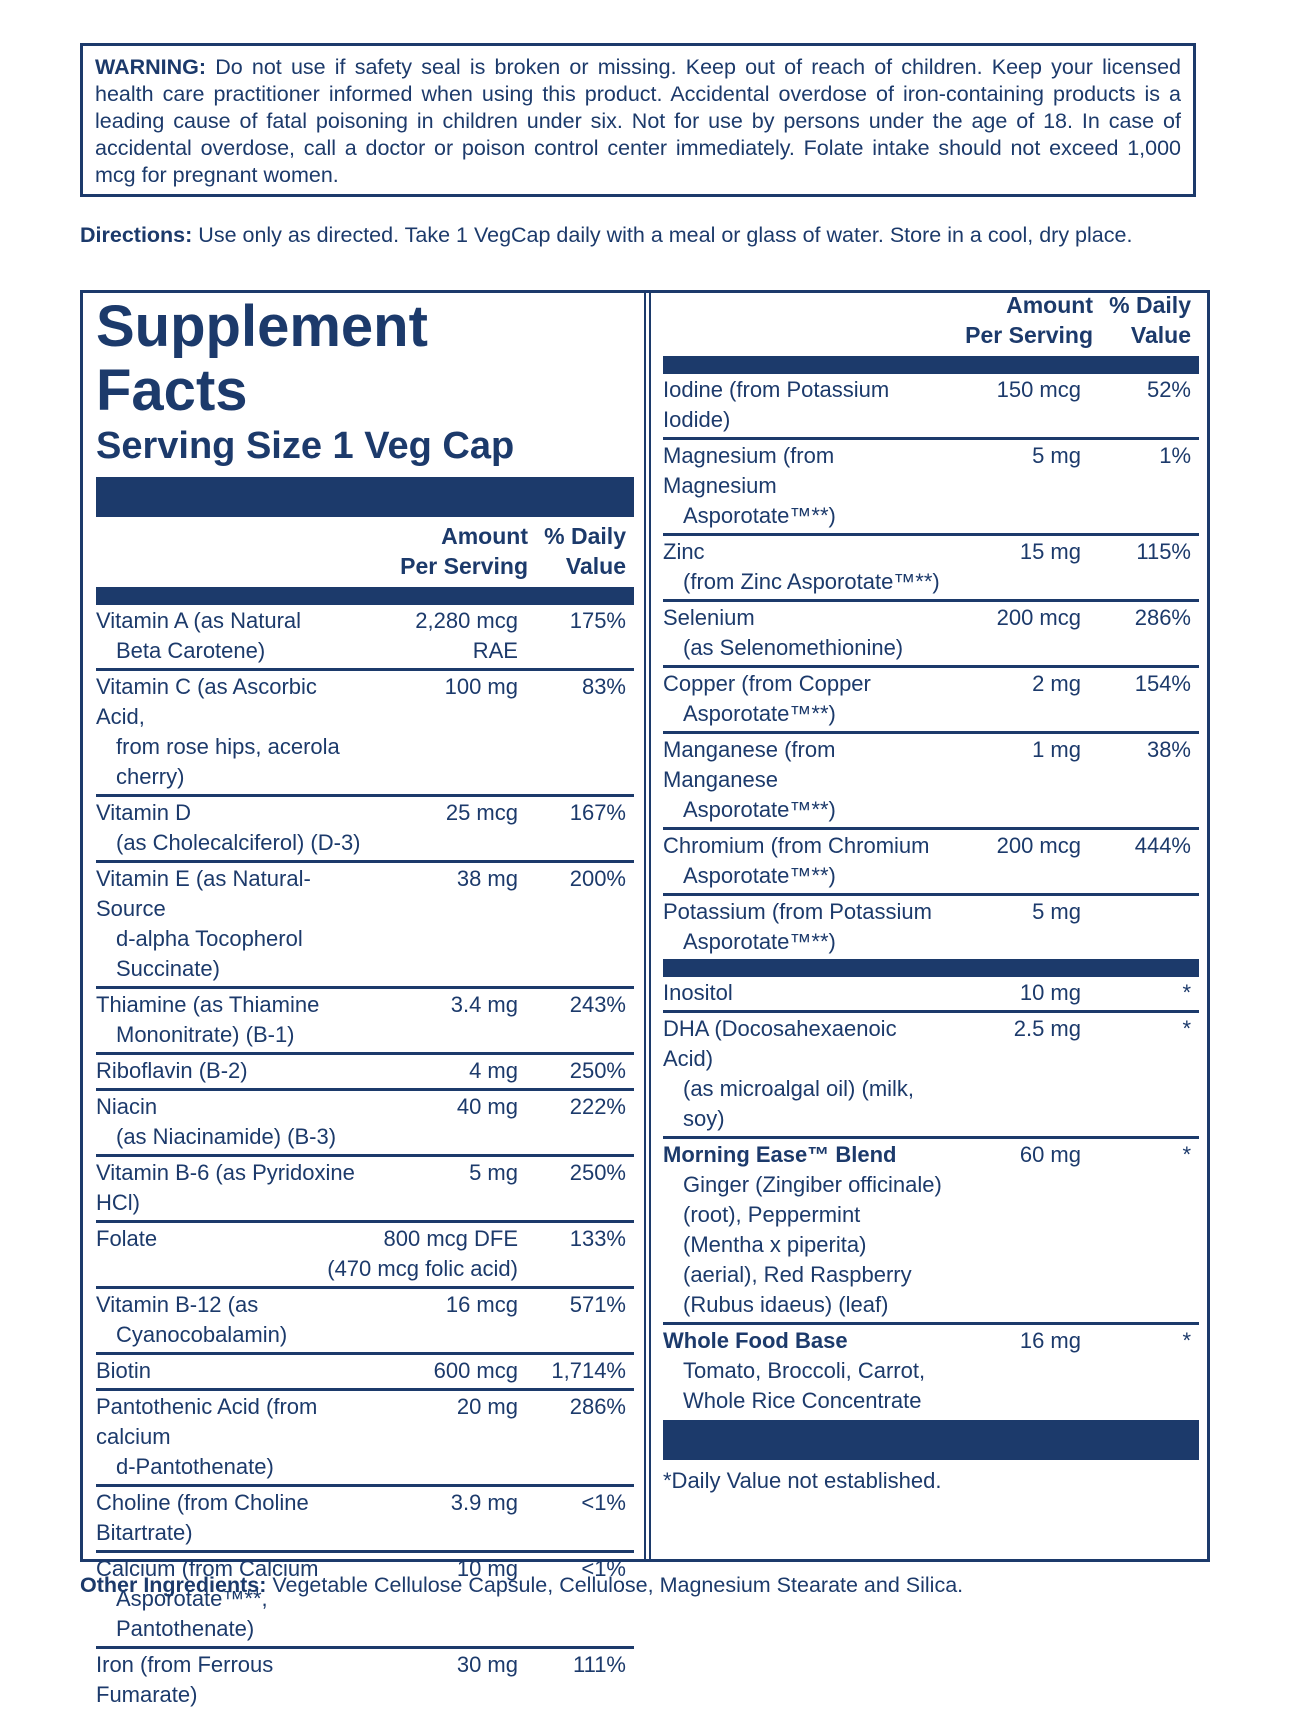 This screenshot has width=1299, height=1712. Describe the element at coordinates (195, 1466) in the screenshot. I see `nutrient-source: d-Pantothenate)` at that location.